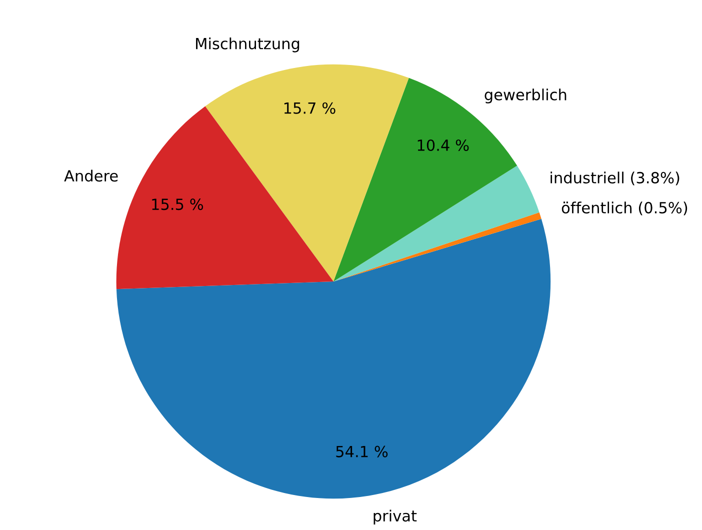 The image size is (702, 530). I want to click on data-label: 15.7 %, so click(310, 108).